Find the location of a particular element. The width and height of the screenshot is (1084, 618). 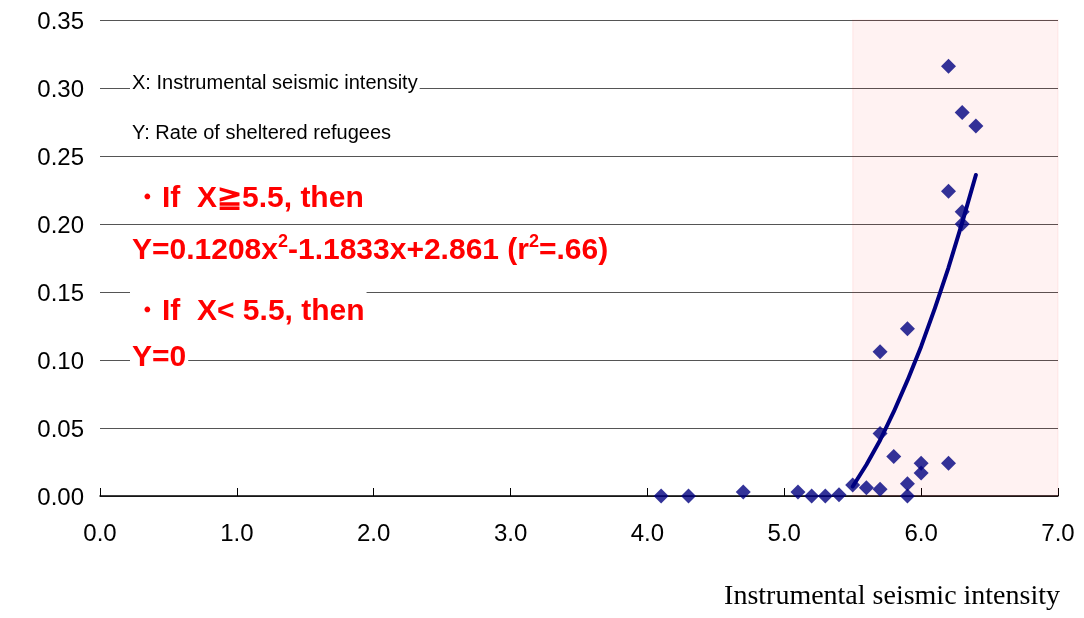

annotation: X: Instrumental seismic intensity is located at coordinates (275, 82).